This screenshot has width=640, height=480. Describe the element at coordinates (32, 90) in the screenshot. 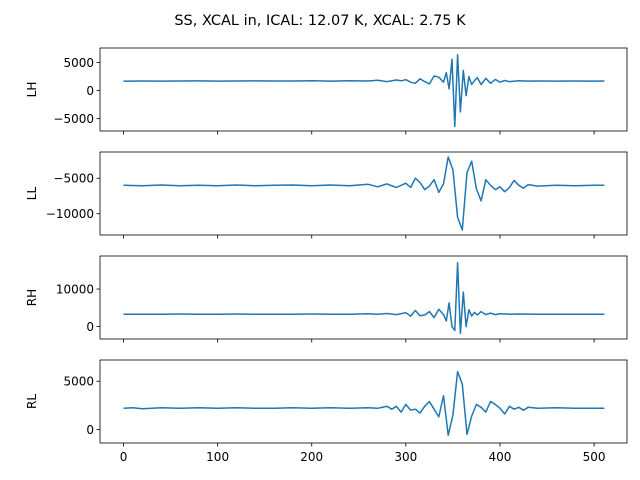

I see `y-axis-label: LH` at that location.